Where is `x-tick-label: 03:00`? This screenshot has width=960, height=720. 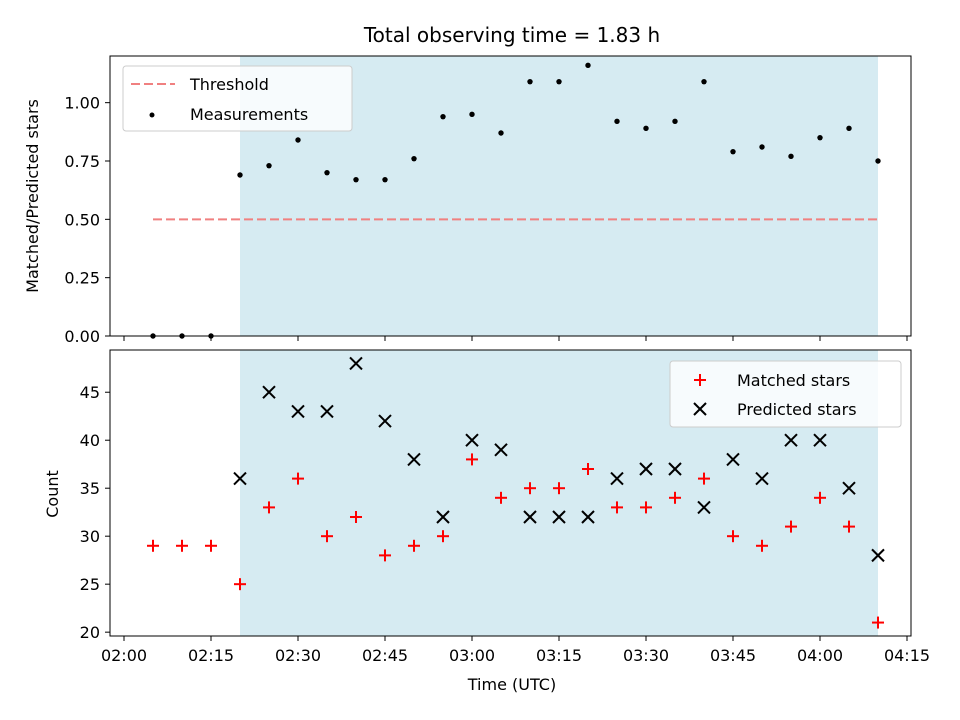 x-tick-label: 03:00 is located at coordinates (472, 655).